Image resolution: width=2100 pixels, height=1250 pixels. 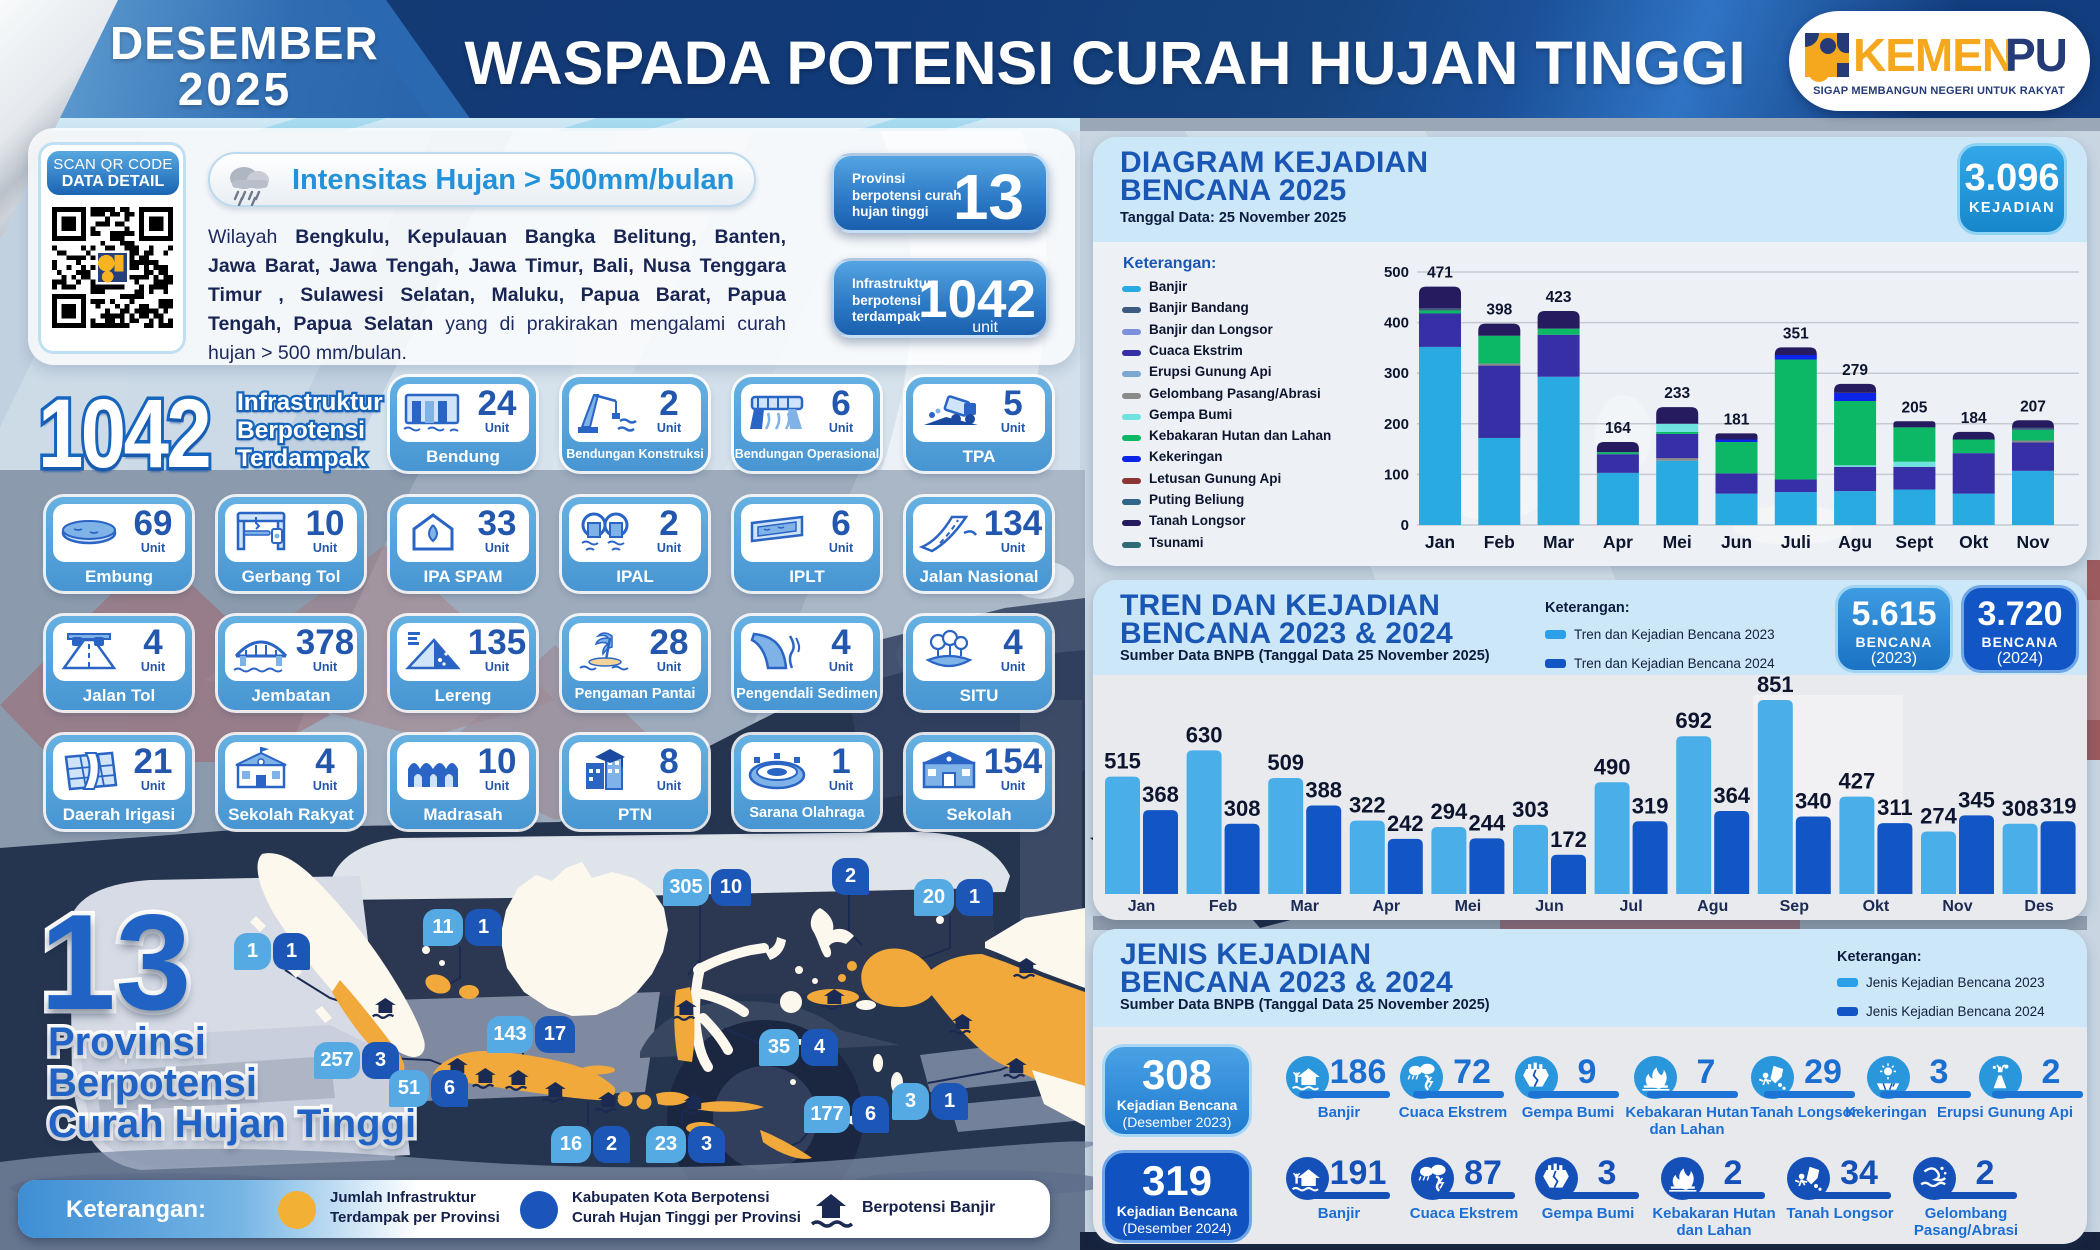 I want to click on svg-text: 0, so click(x=1405, y=525).